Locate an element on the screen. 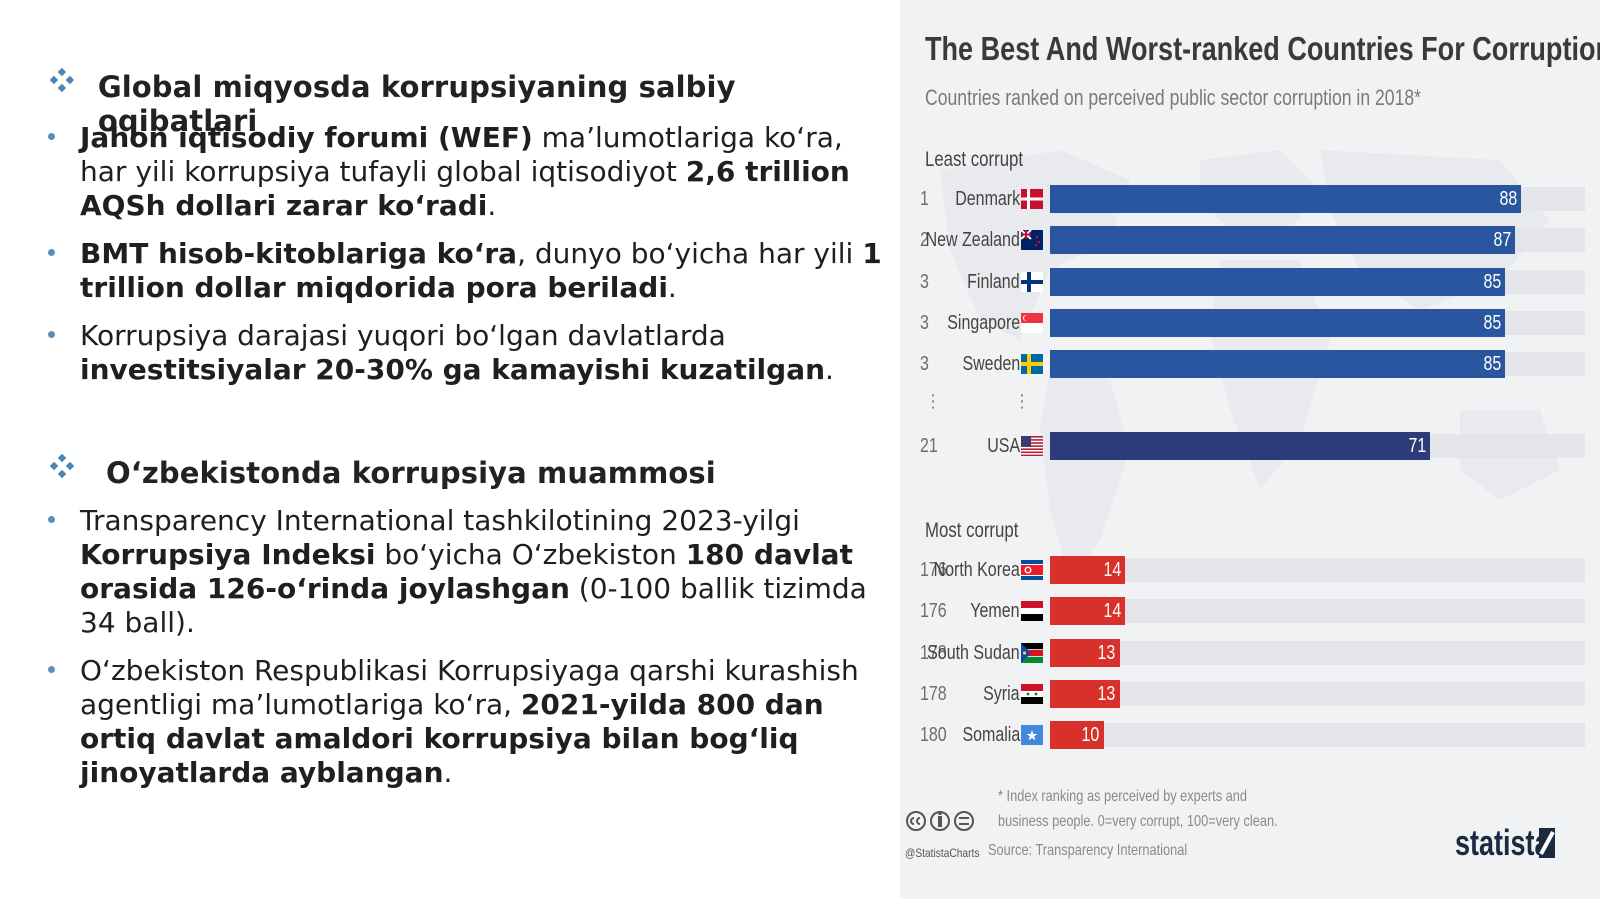 This screenshot has height=899, width=1600. flag-singapore-icon is located at coordinates (1032, 323).